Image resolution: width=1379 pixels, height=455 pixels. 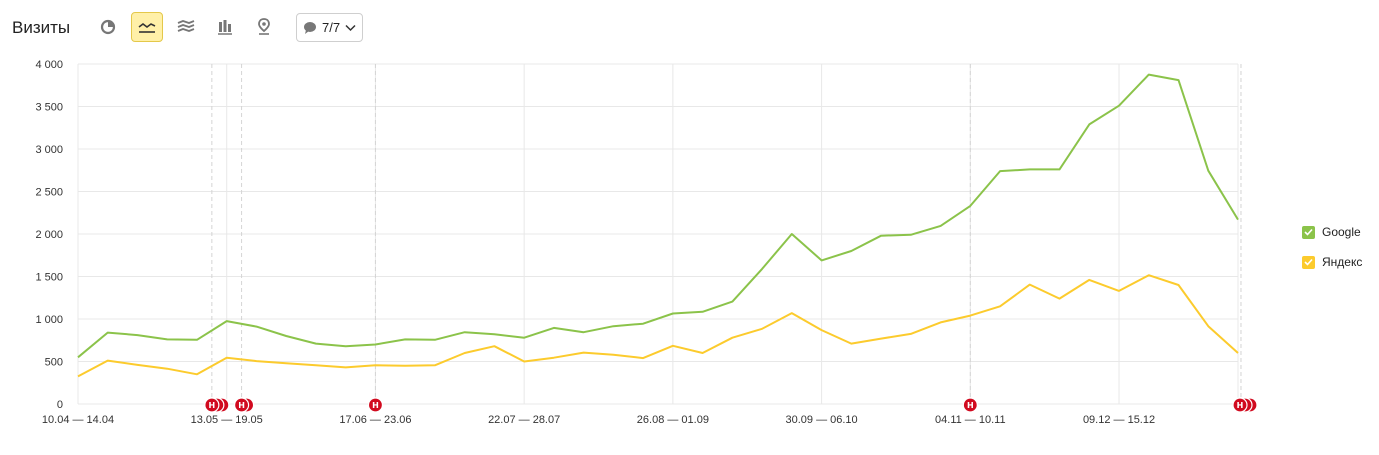 I want to click on x-tick-label: 30.09 — 06.10, so click(x=822, y=420).